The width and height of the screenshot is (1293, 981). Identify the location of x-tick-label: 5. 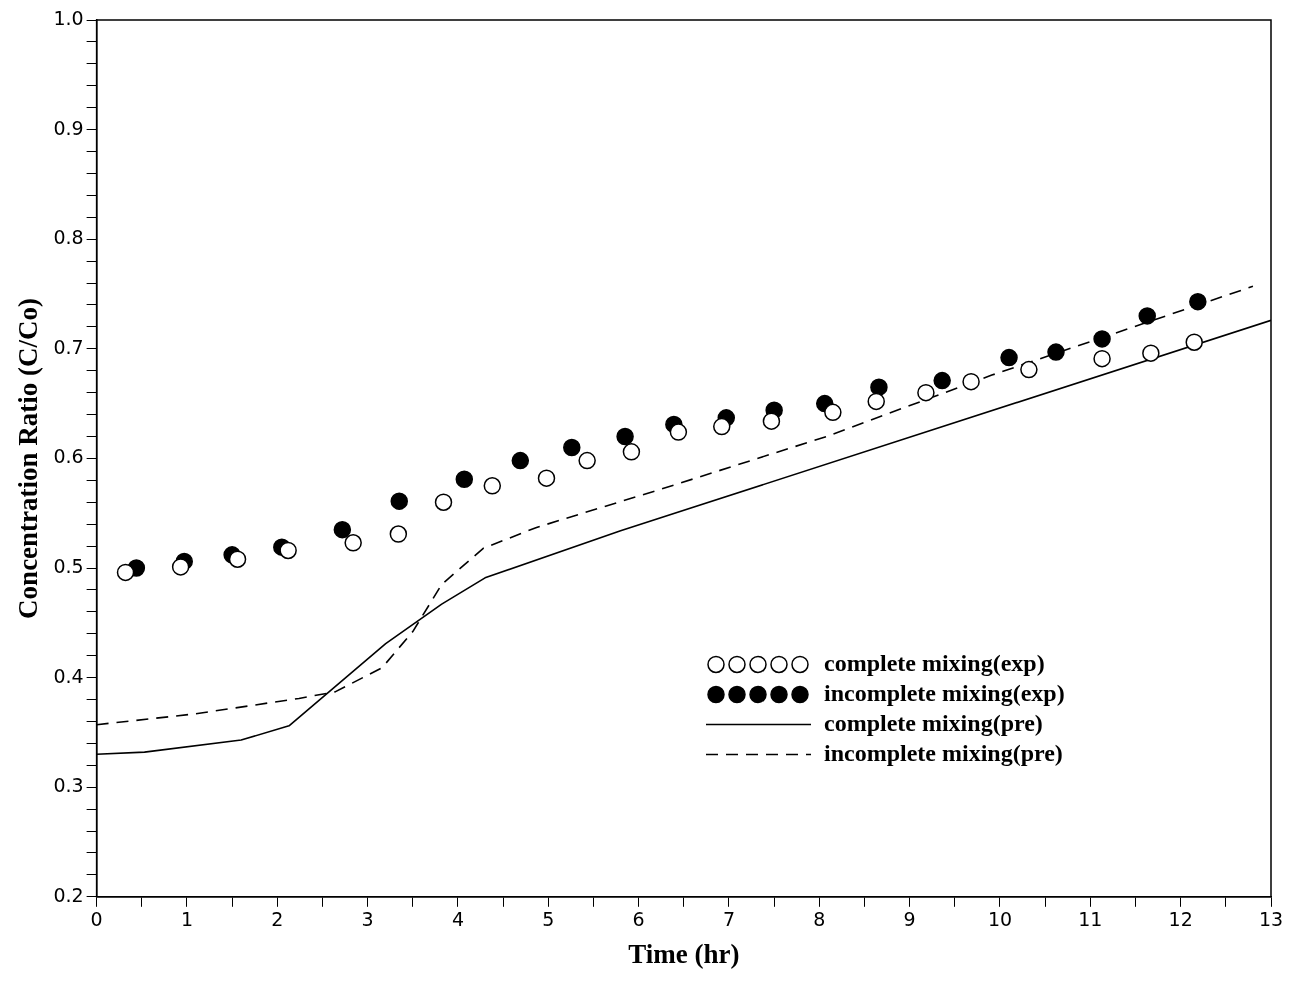
(548, 919).